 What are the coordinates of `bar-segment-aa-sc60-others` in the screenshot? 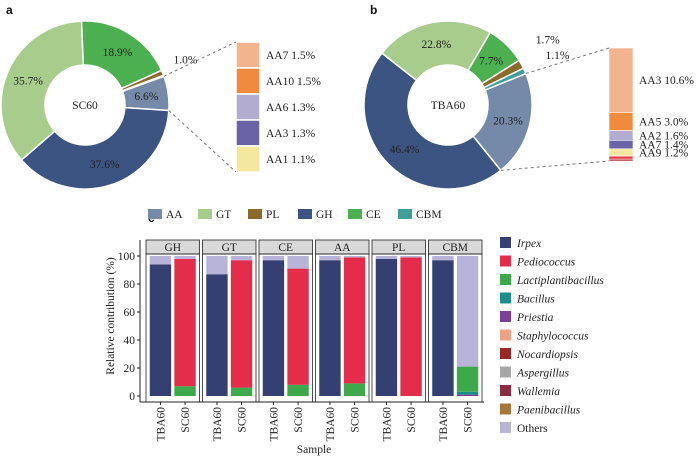 It's located at (354, 257).